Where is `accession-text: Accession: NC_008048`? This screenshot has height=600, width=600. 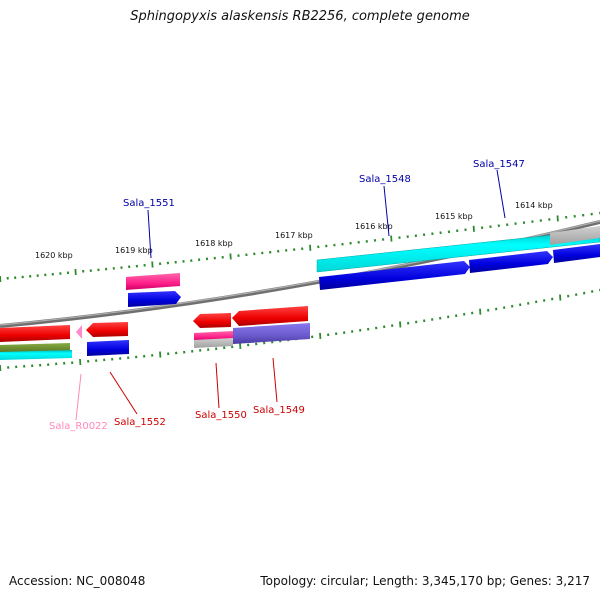
accession-text: Accession: NC_008048 is located at coordinates (77, 581).